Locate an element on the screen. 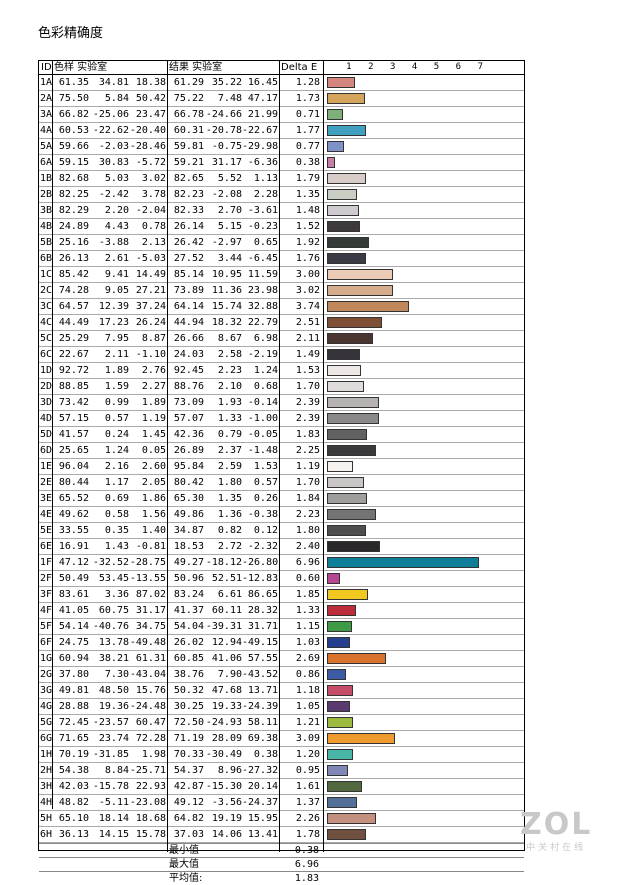  cell-id: 2C is located at coordinates (46, 290).